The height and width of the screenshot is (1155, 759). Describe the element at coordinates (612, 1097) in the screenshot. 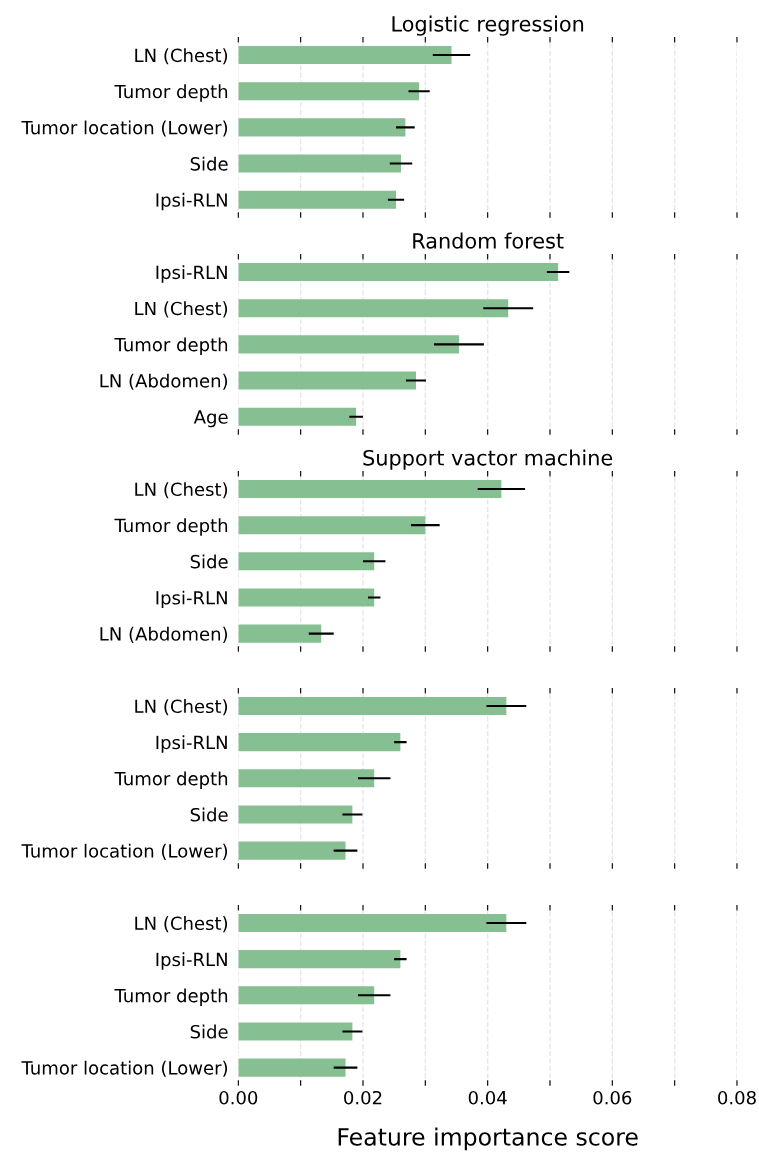

I see `x-tick-label: 0.06` at that location.